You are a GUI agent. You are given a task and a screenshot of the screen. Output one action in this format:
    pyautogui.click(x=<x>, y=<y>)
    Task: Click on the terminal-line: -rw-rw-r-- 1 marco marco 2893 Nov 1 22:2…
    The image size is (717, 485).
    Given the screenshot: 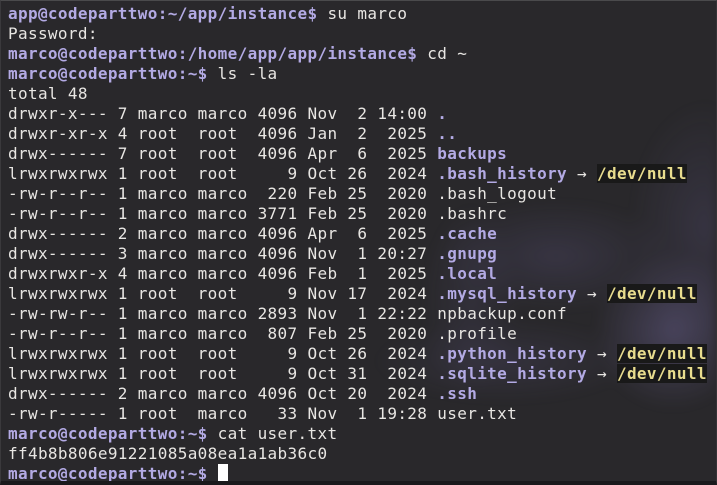 What is the action you would take?
    pyautogui.click(x=362, y=314)
    